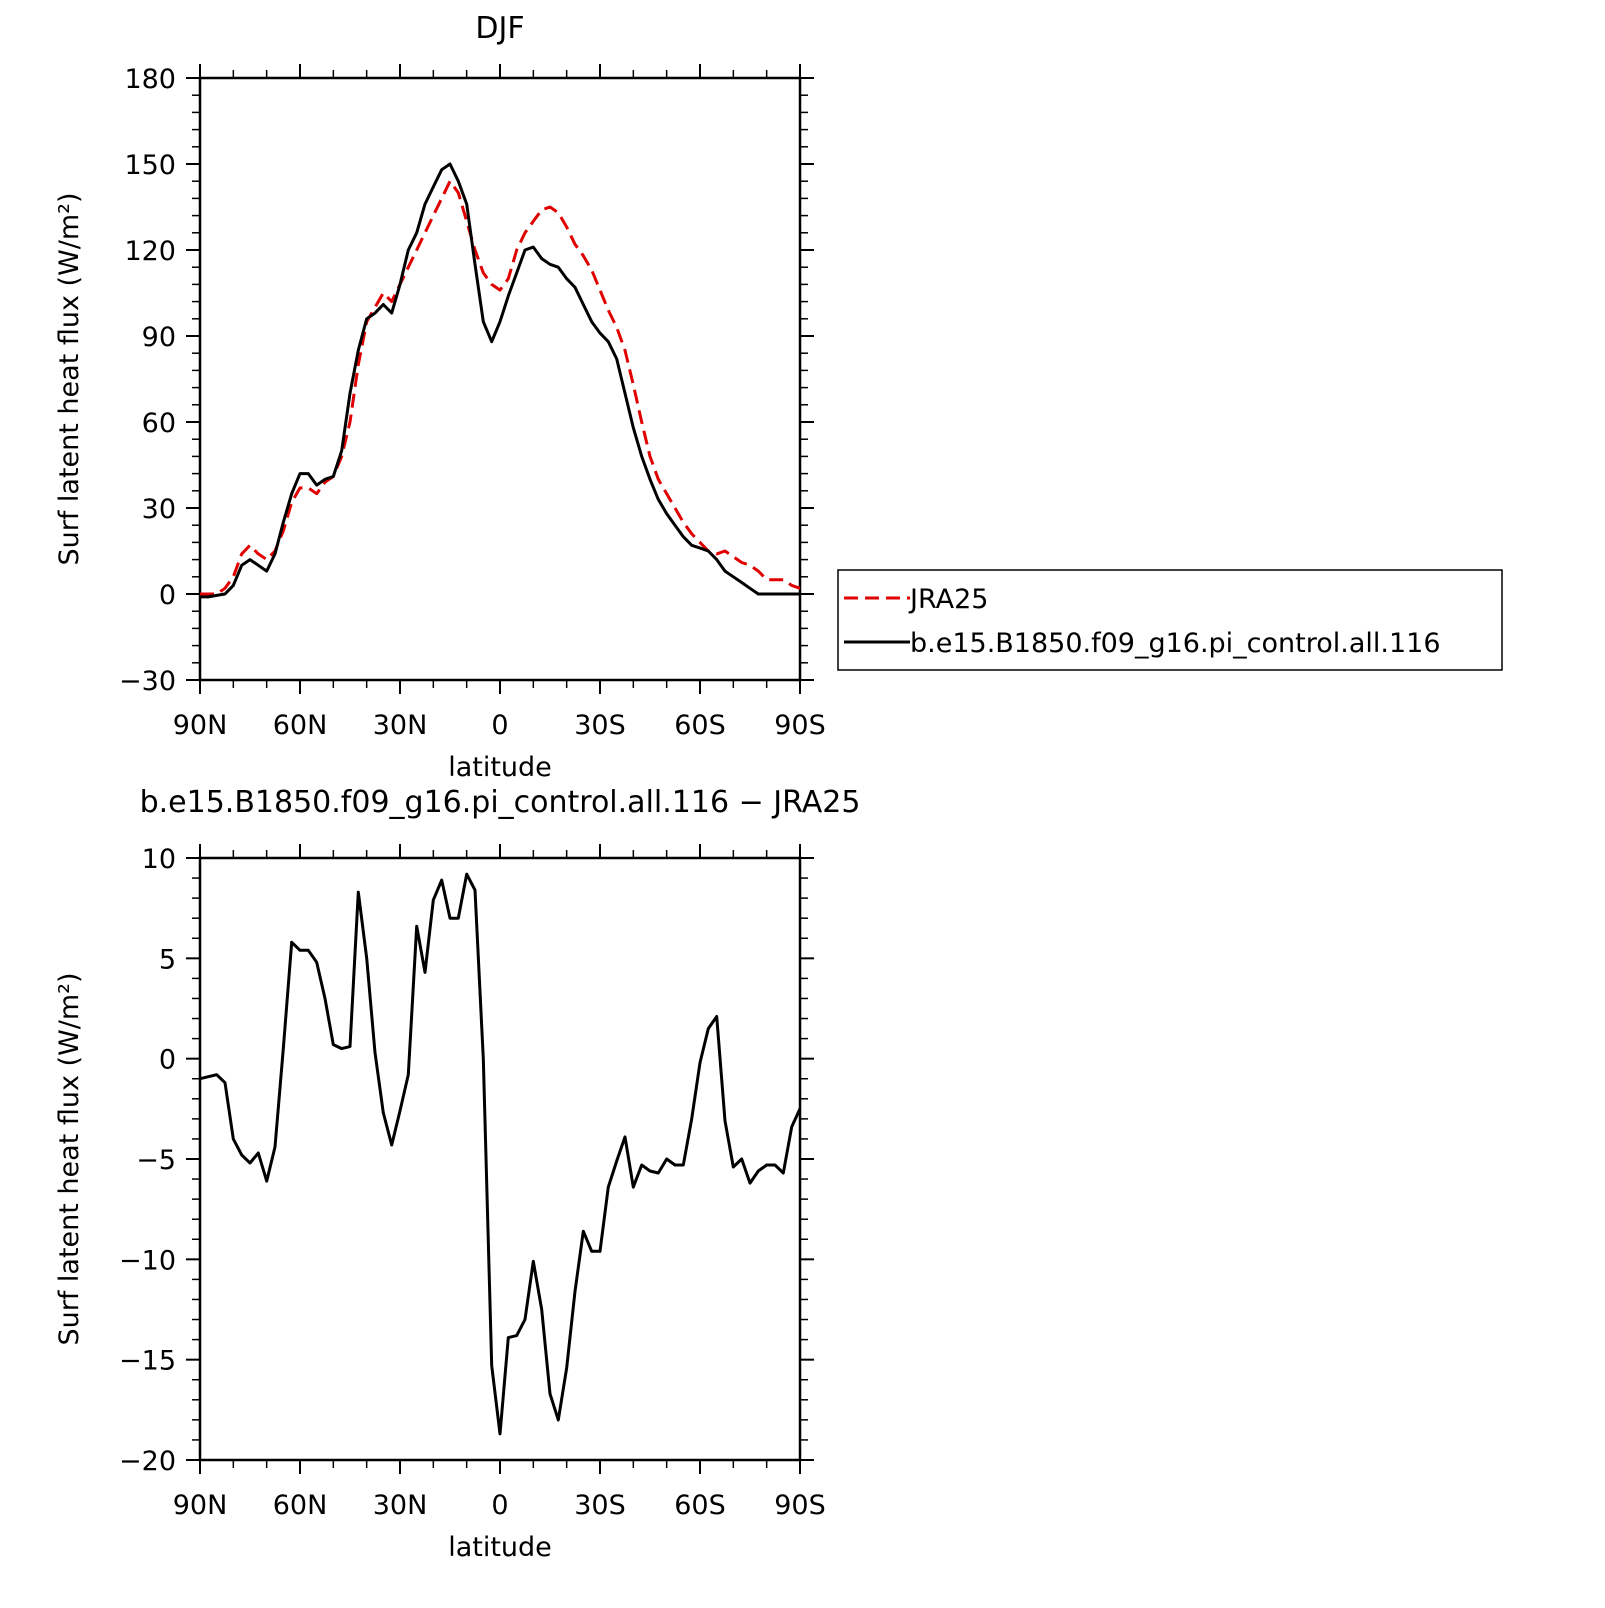 The width and height of the screenshot is (1605, 1608). Describe the element at coordinates (948, 599) in the screenshot. I see `legend-label-0: JRA25` at that location.